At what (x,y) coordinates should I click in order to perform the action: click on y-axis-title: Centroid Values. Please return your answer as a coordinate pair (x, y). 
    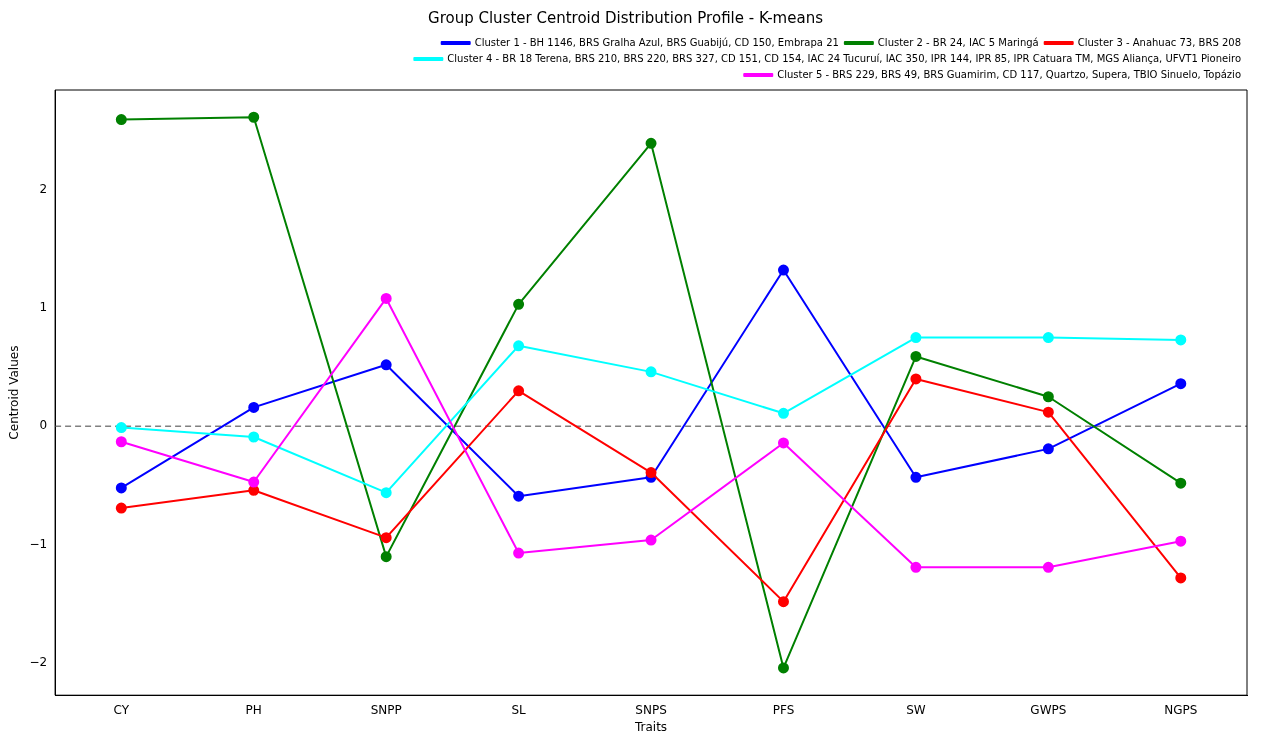
    Looking at the image, I should click on (14, 392).